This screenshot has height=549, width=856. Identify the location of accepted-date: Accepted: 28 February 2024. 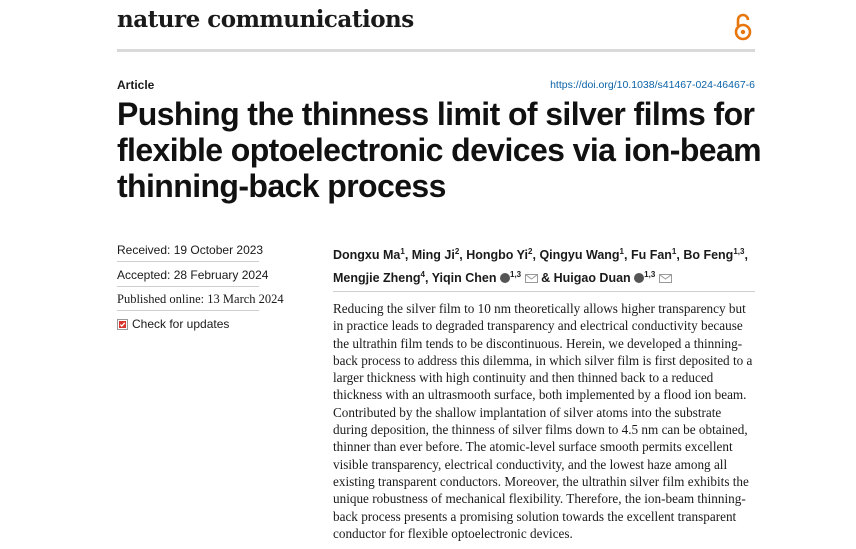
(193, 275).